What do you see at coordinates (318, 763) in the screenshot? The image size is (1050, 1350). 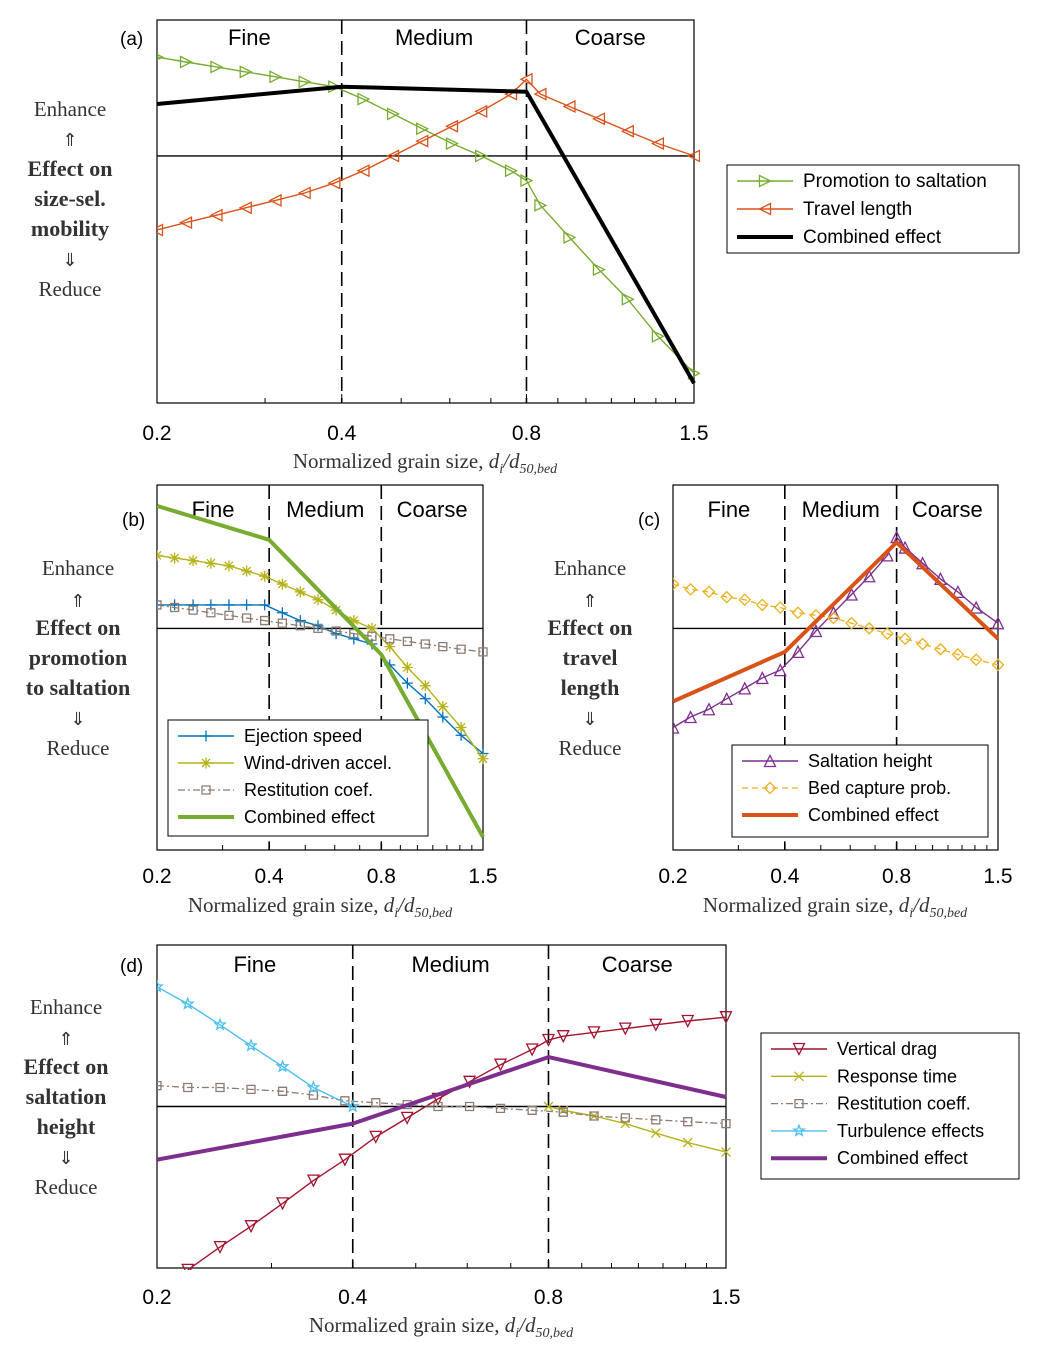 I see `legend-label: Wind-driven accel.` at bounding box center [318, 763].